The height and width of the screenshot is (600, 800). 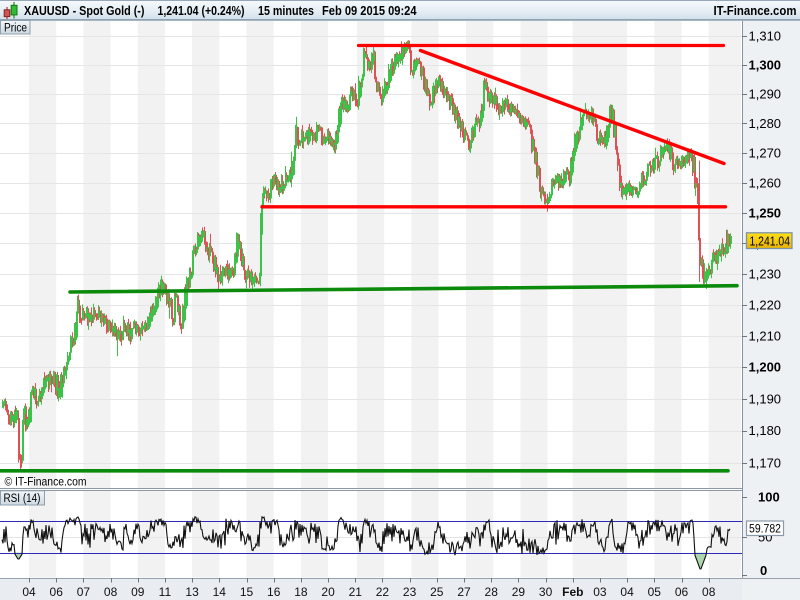 What do you see at coordinates (770, 241) in the screenshot?
I see `svg-text: 1,241.04` at bounding box center [770, 241].